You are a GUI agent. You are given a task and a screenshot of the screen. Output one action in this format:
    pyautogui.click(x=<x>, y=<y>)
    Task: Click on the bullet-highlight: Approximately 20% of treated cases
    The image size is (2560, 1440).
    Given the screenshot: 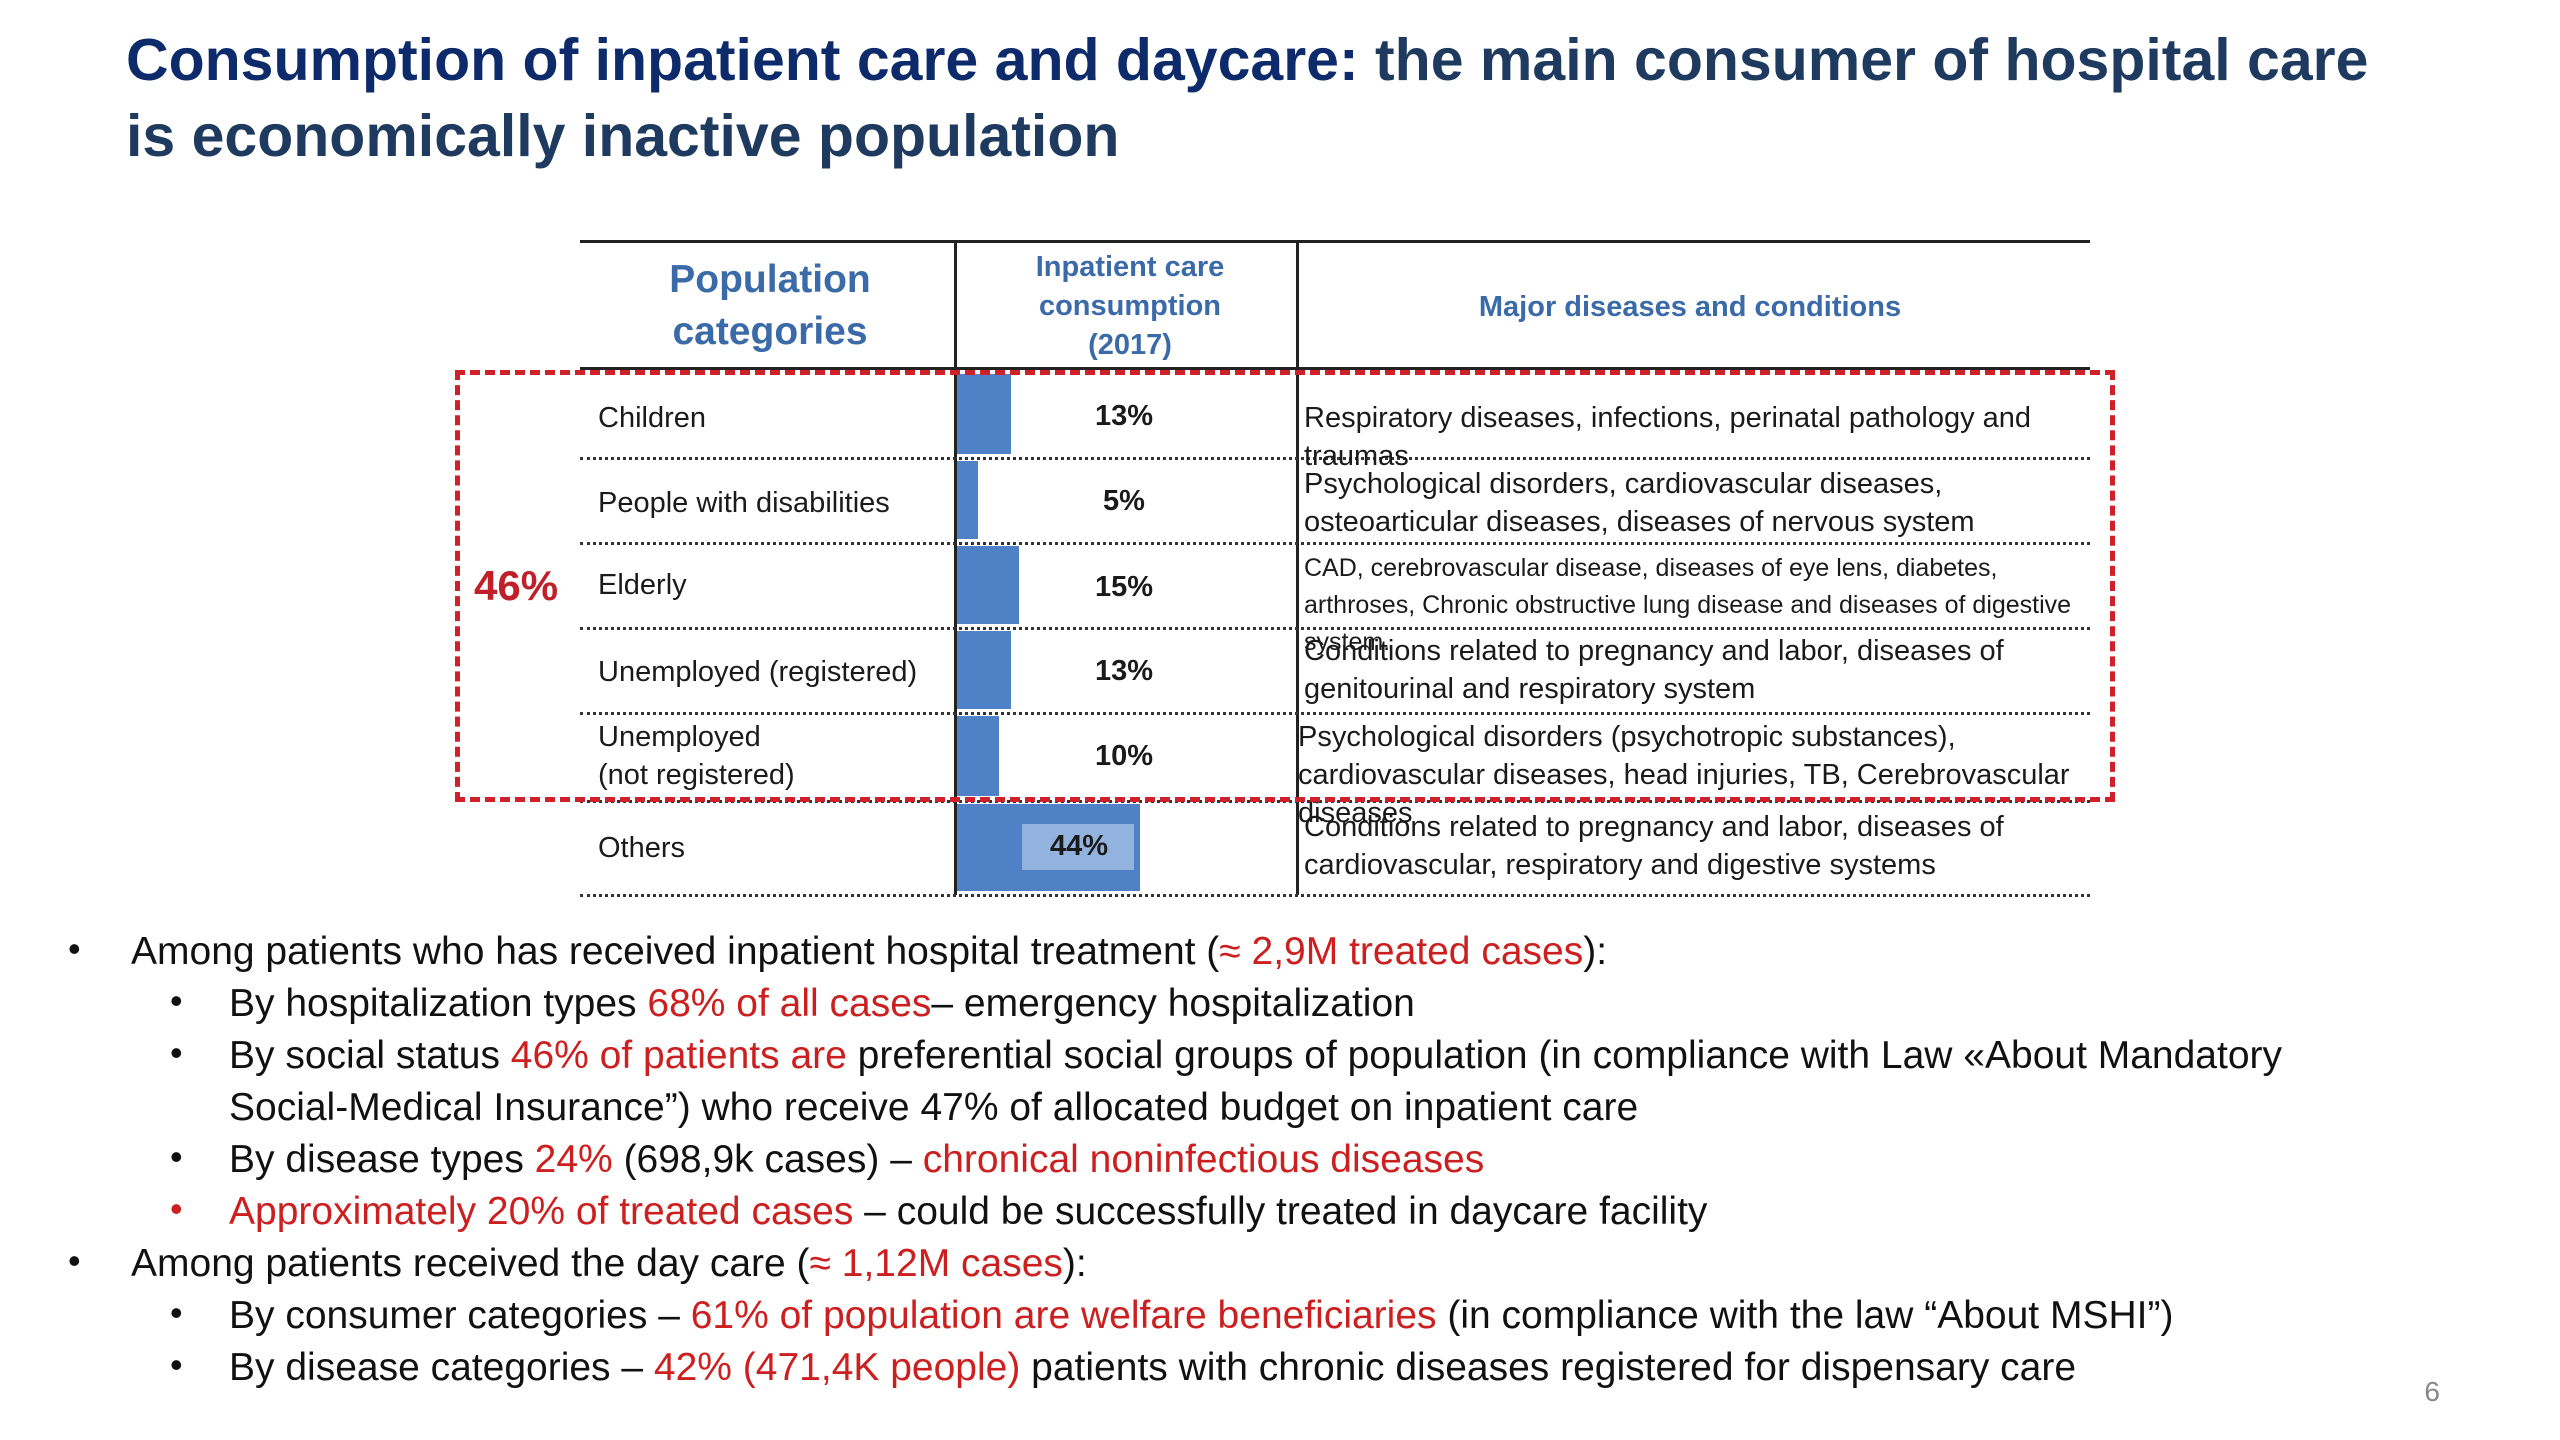 What is the action you would take?
    pyautogui.click(x=541, y=1211)
    